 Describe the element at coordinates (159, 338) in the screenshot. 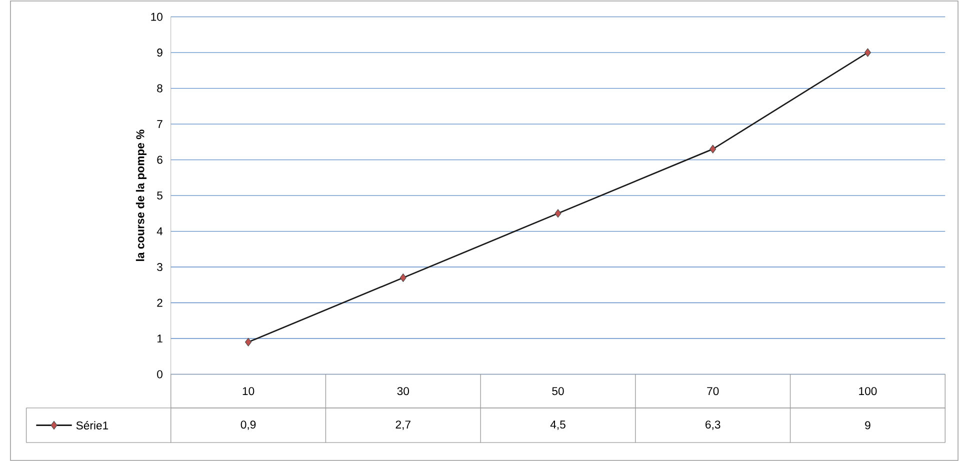

I see `y-tick-label: 1` at that location.